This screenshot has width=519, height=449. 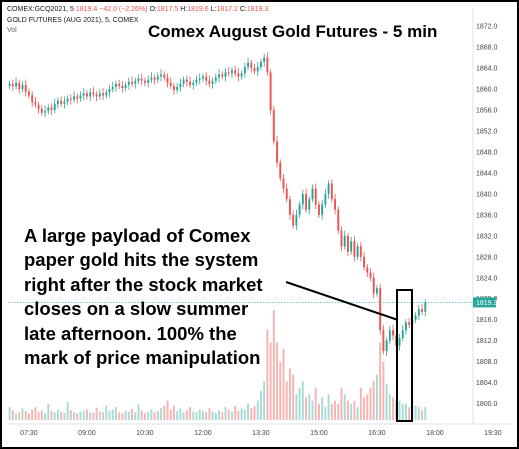 What do you see at coordinates (487, 173) in the screenshot?
I see `price-tick-label: 1844.0` at bounding box center [487, 173].